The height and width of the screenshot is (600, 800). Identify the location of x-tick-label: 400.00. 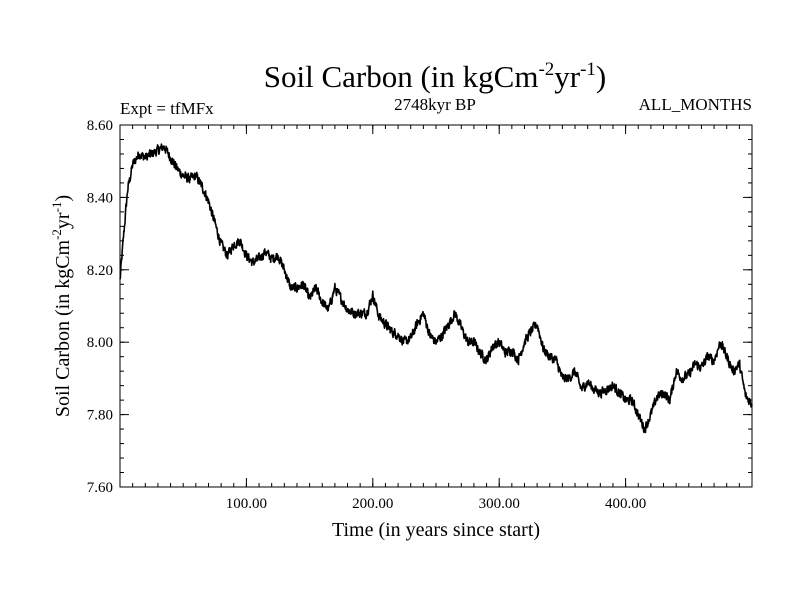
(625, 504).